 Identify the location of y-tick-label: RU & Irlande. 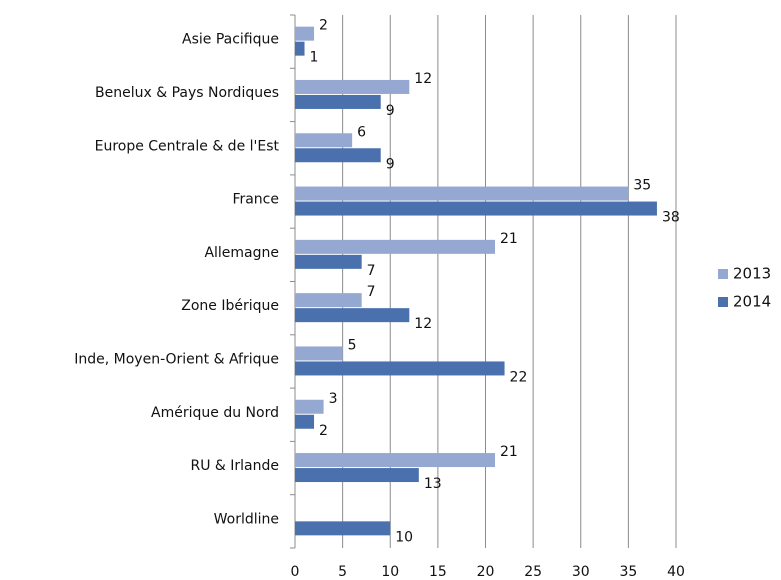
(234, 466).